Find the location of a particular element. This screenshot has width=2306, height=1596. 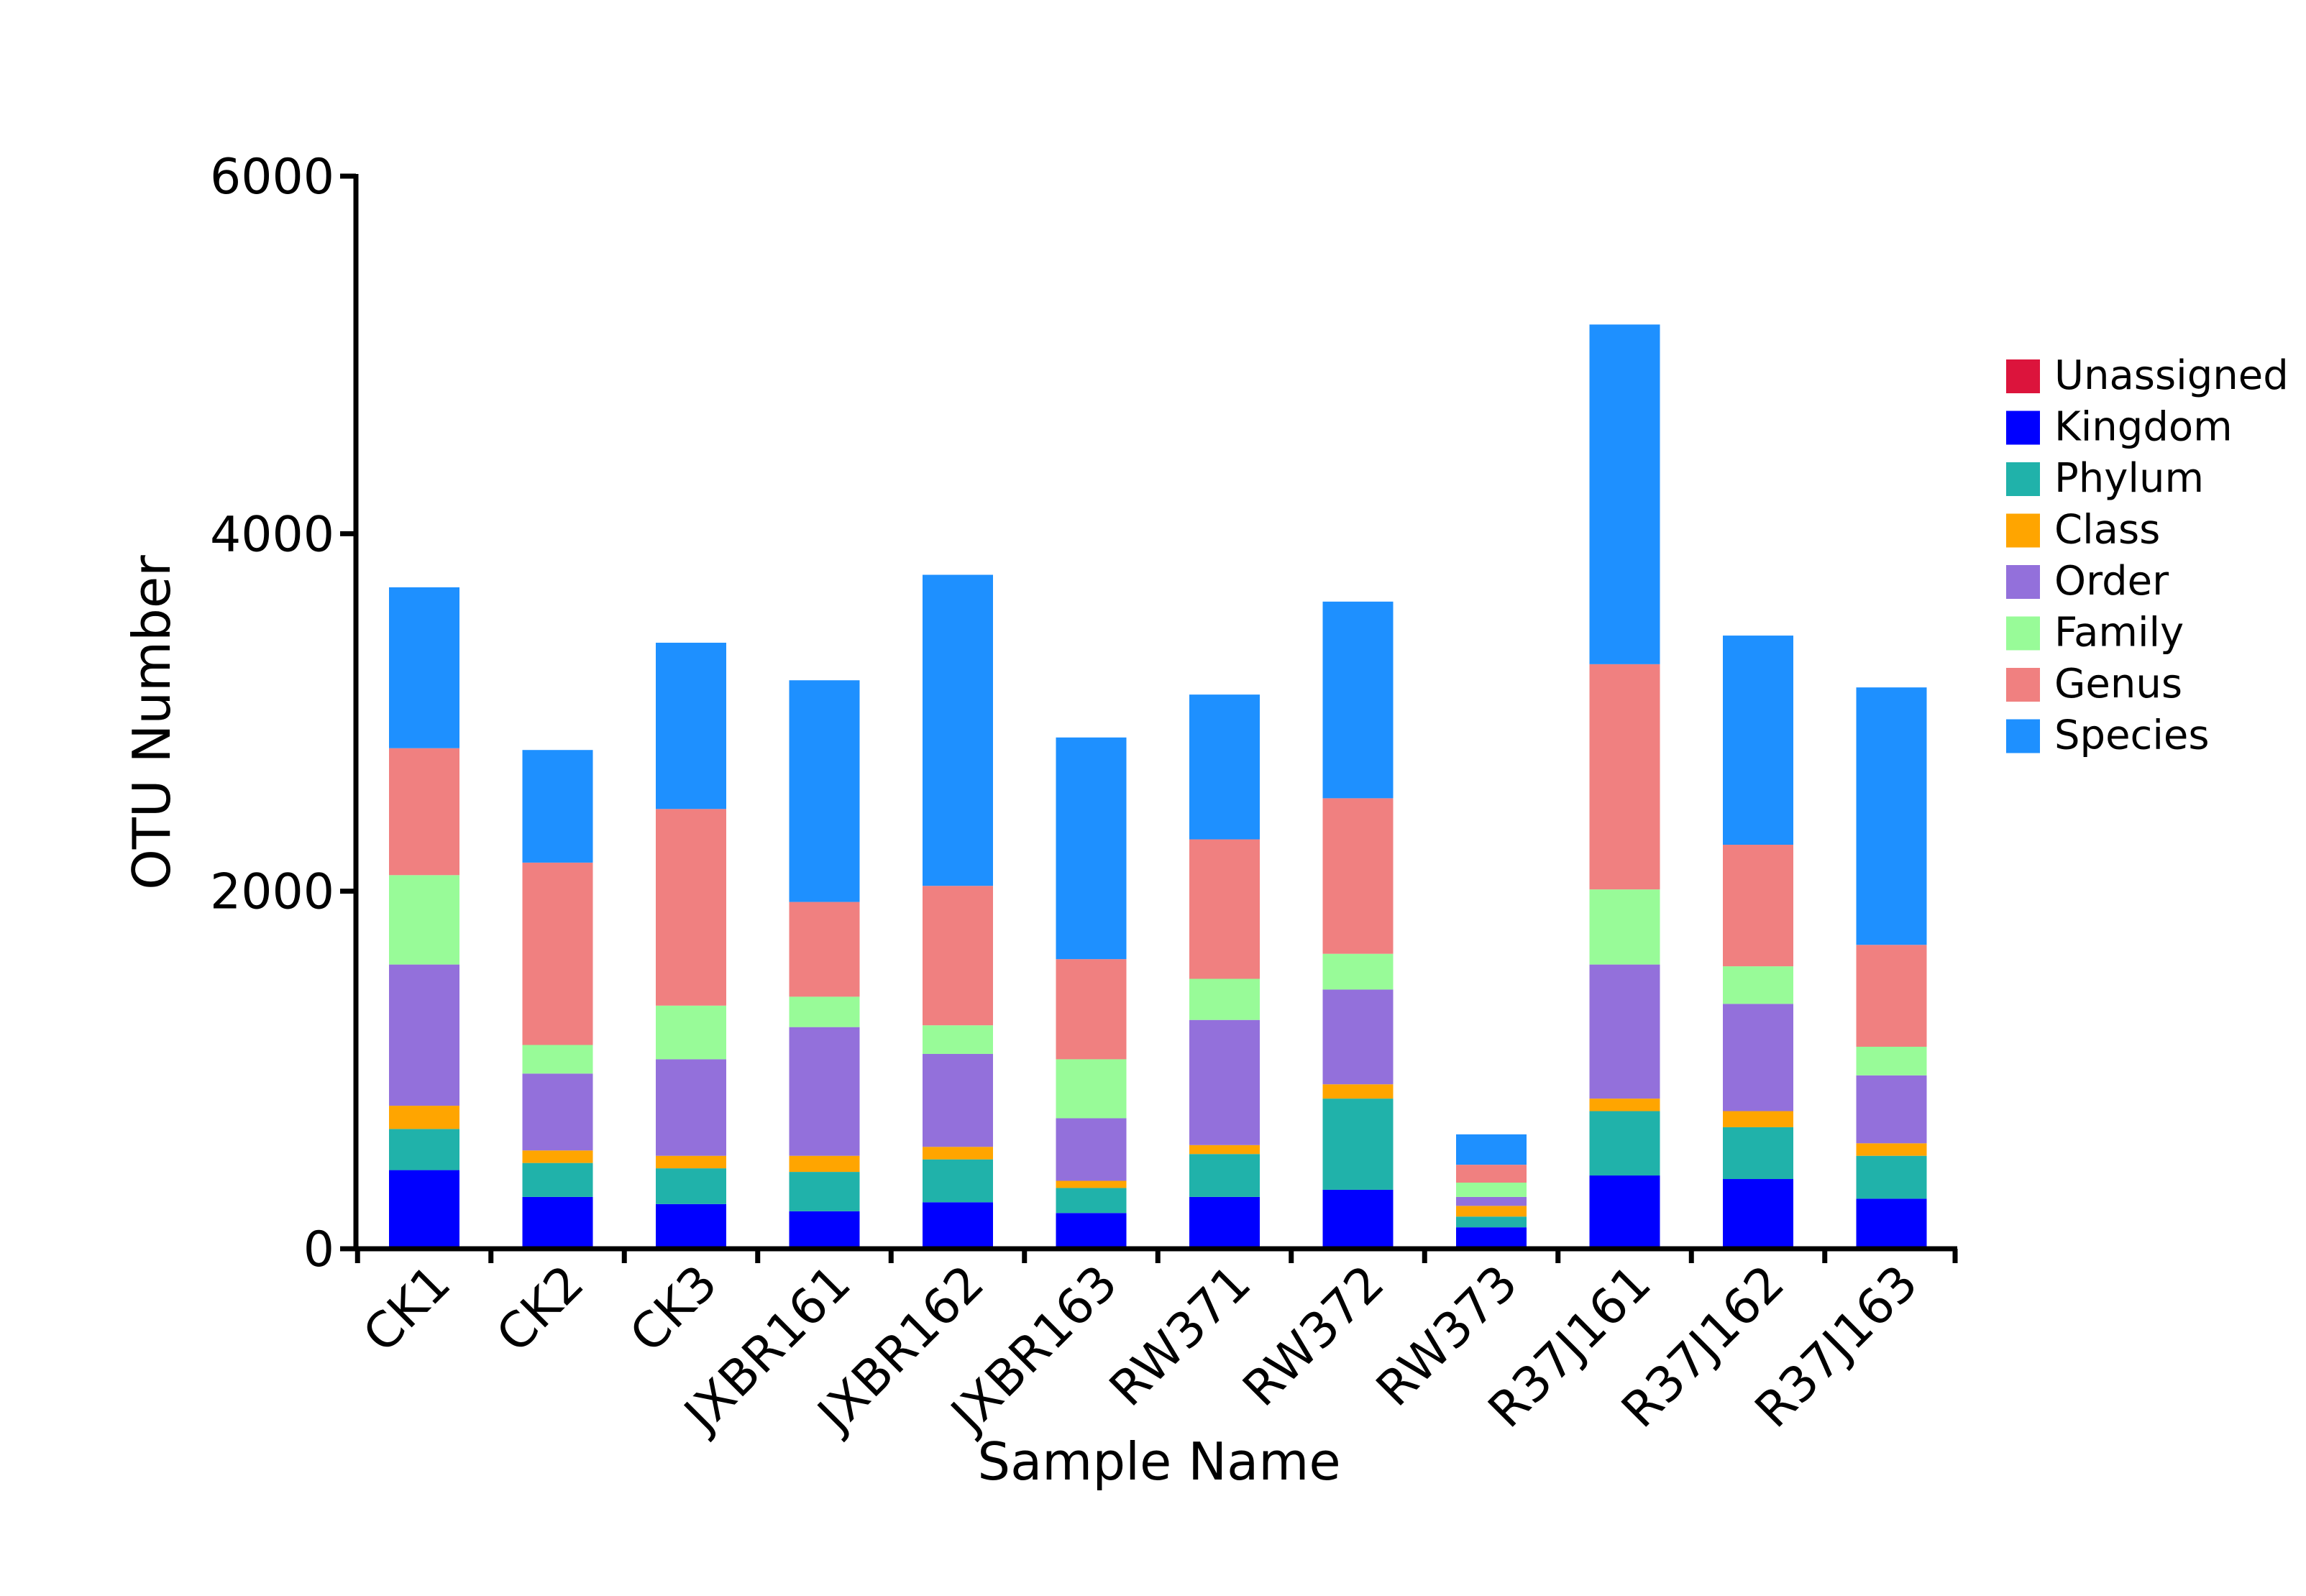

bar-ck3-phylum is located at coordinates (691, 1186).